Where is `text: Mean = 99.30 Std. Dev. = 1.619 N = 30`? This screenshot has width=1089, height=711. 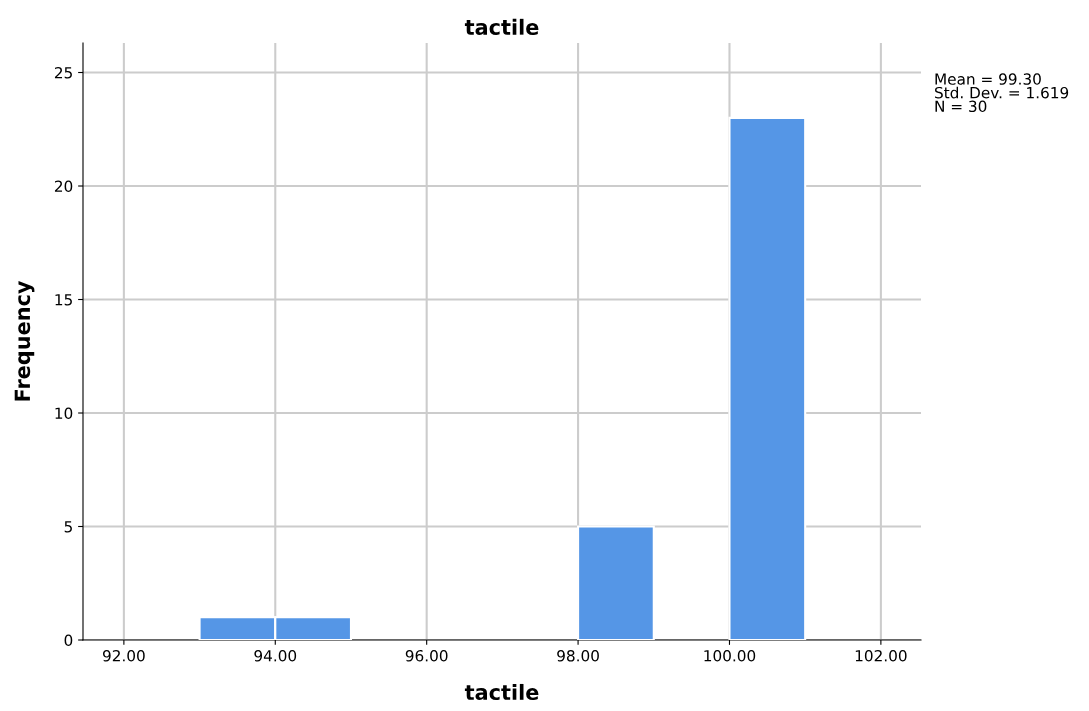 text: Mean = 99.30 Std. Dev. = 1.619 N = 30 is located at coordinates (1002, 93).